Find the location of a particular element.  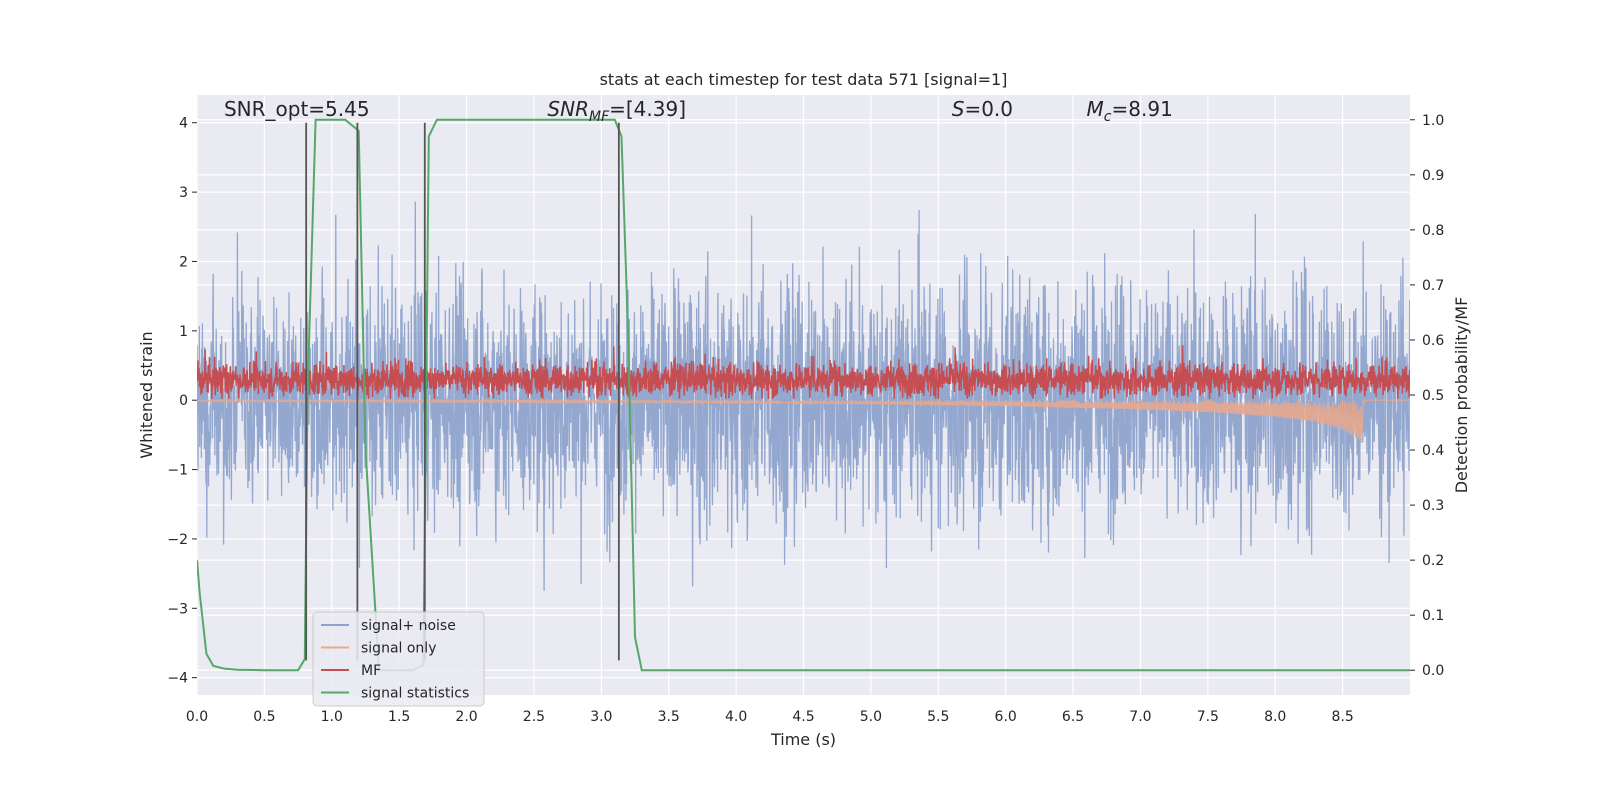

y2-tick-label: 0.9 is located at coordinates (1433, 176).